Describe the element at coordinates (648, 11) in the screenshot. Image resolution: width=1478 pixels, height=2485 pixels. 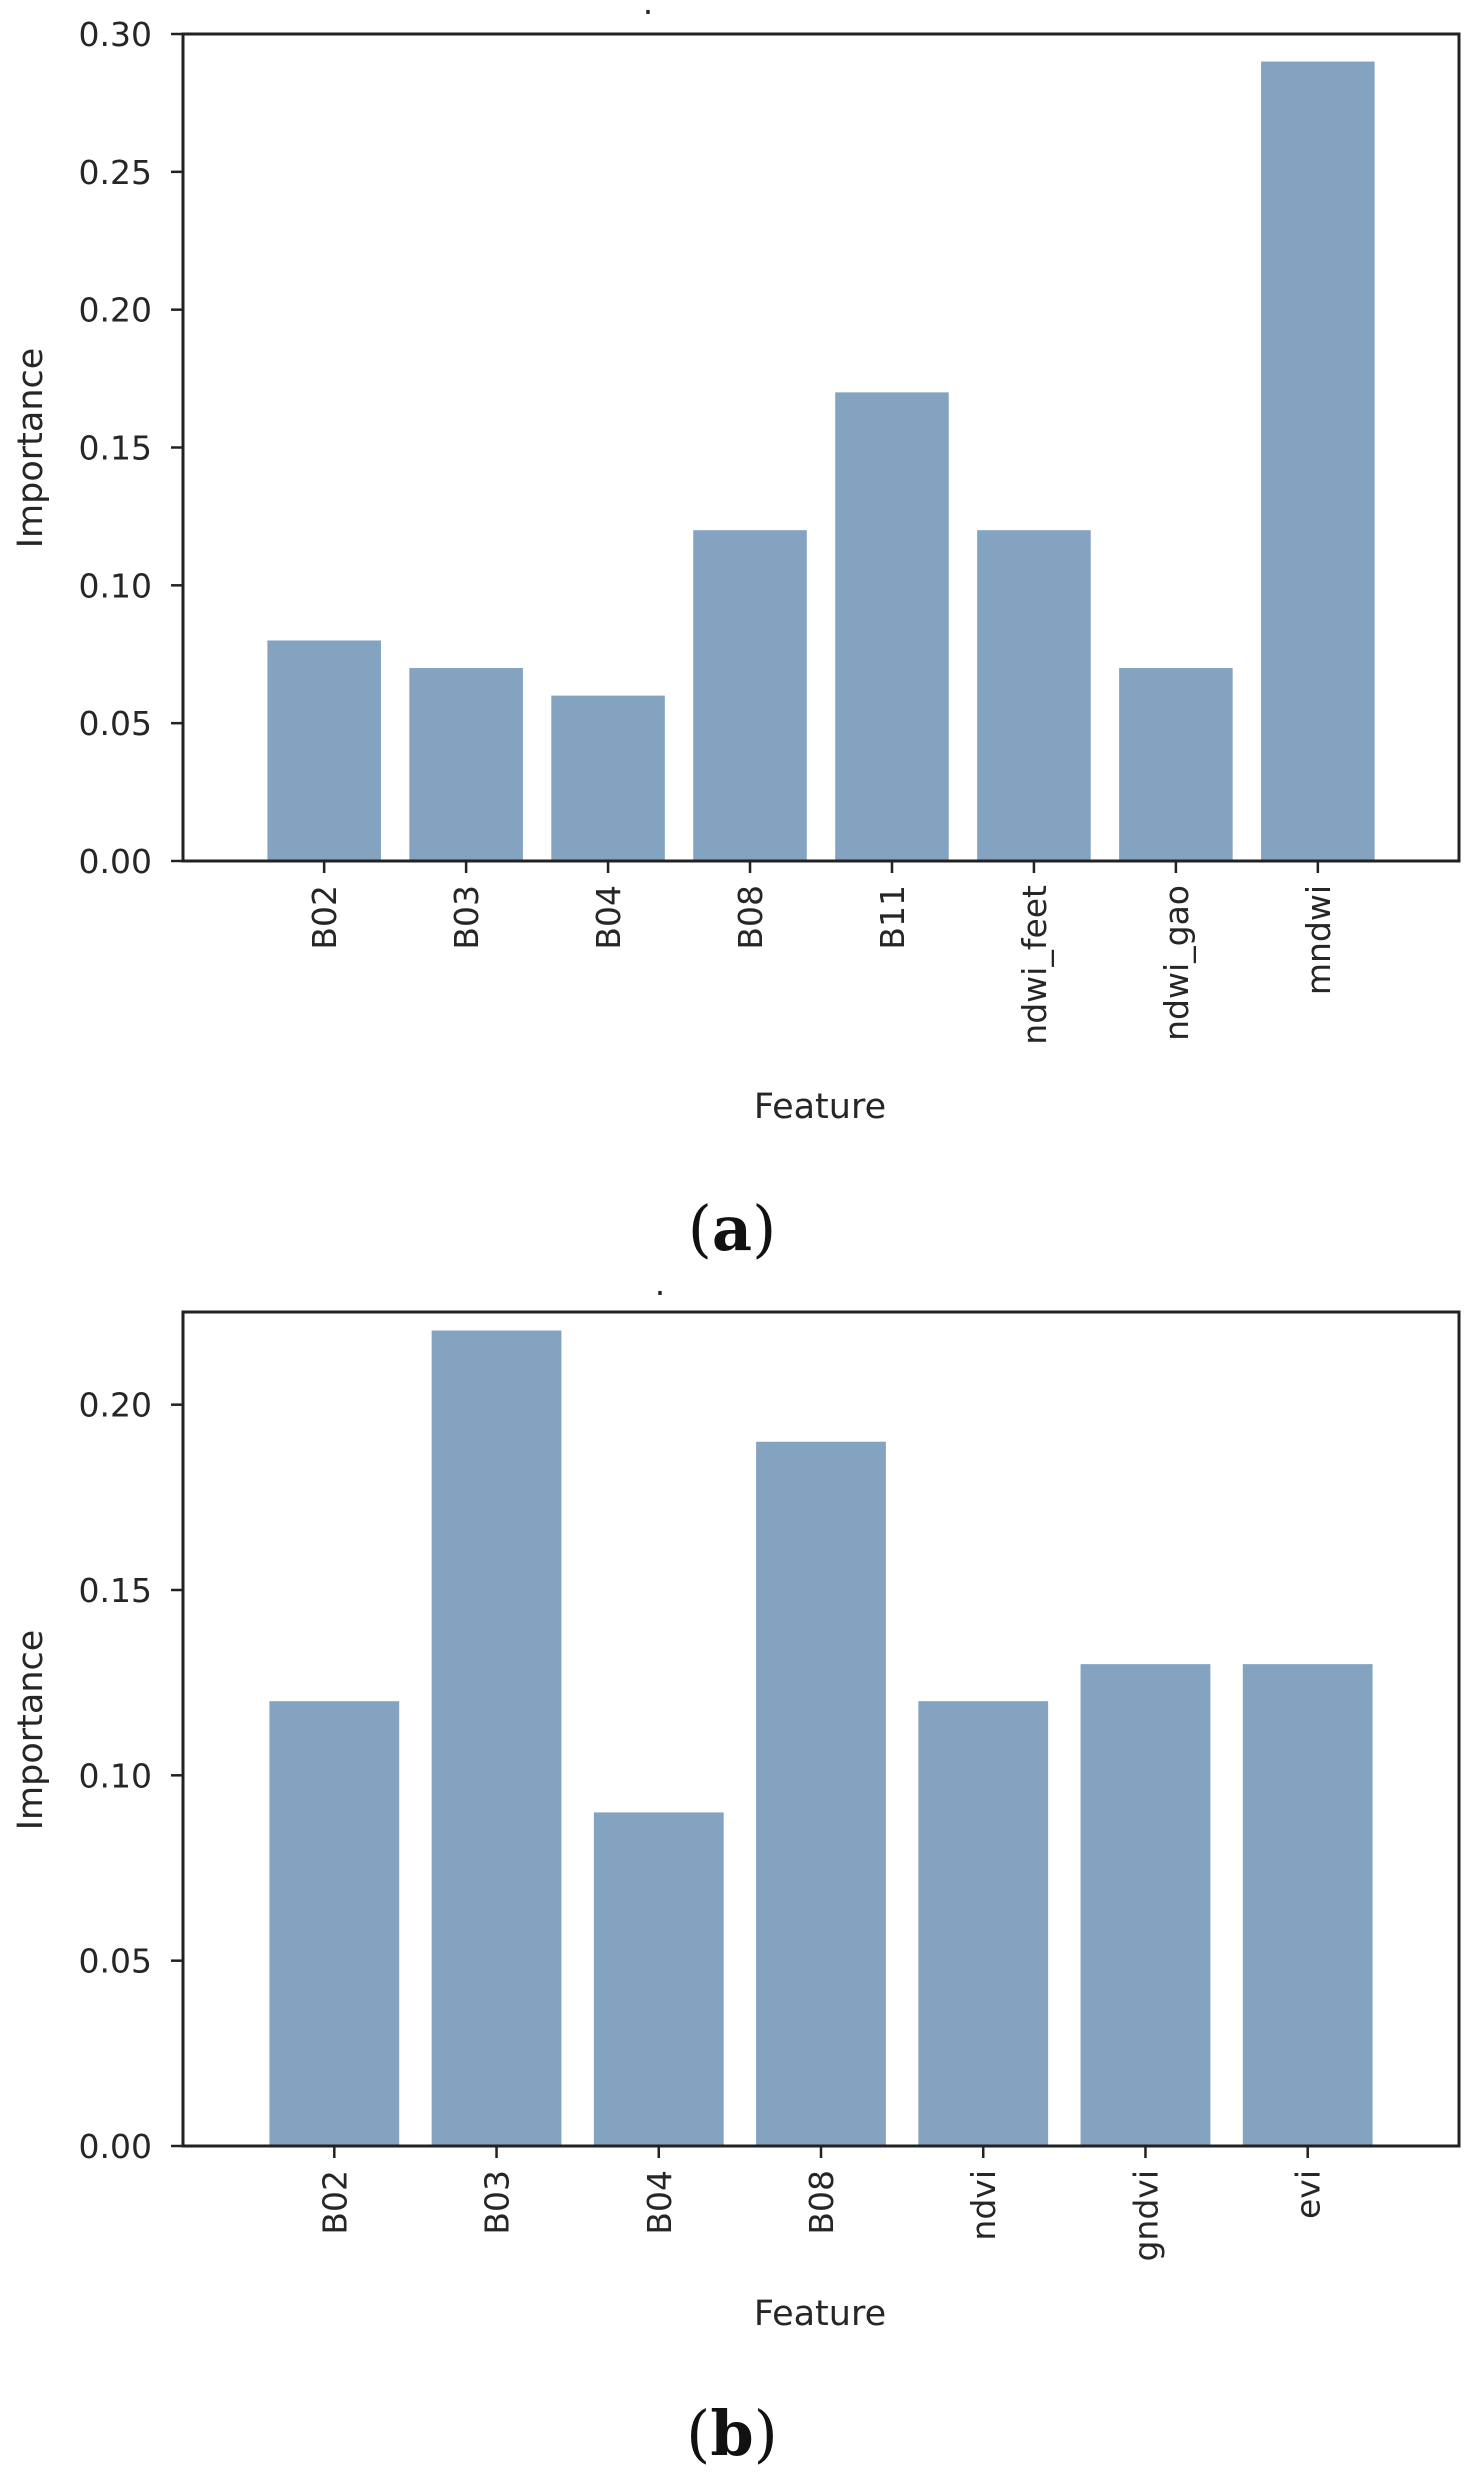
I see `chart-a-title: .` at that location.